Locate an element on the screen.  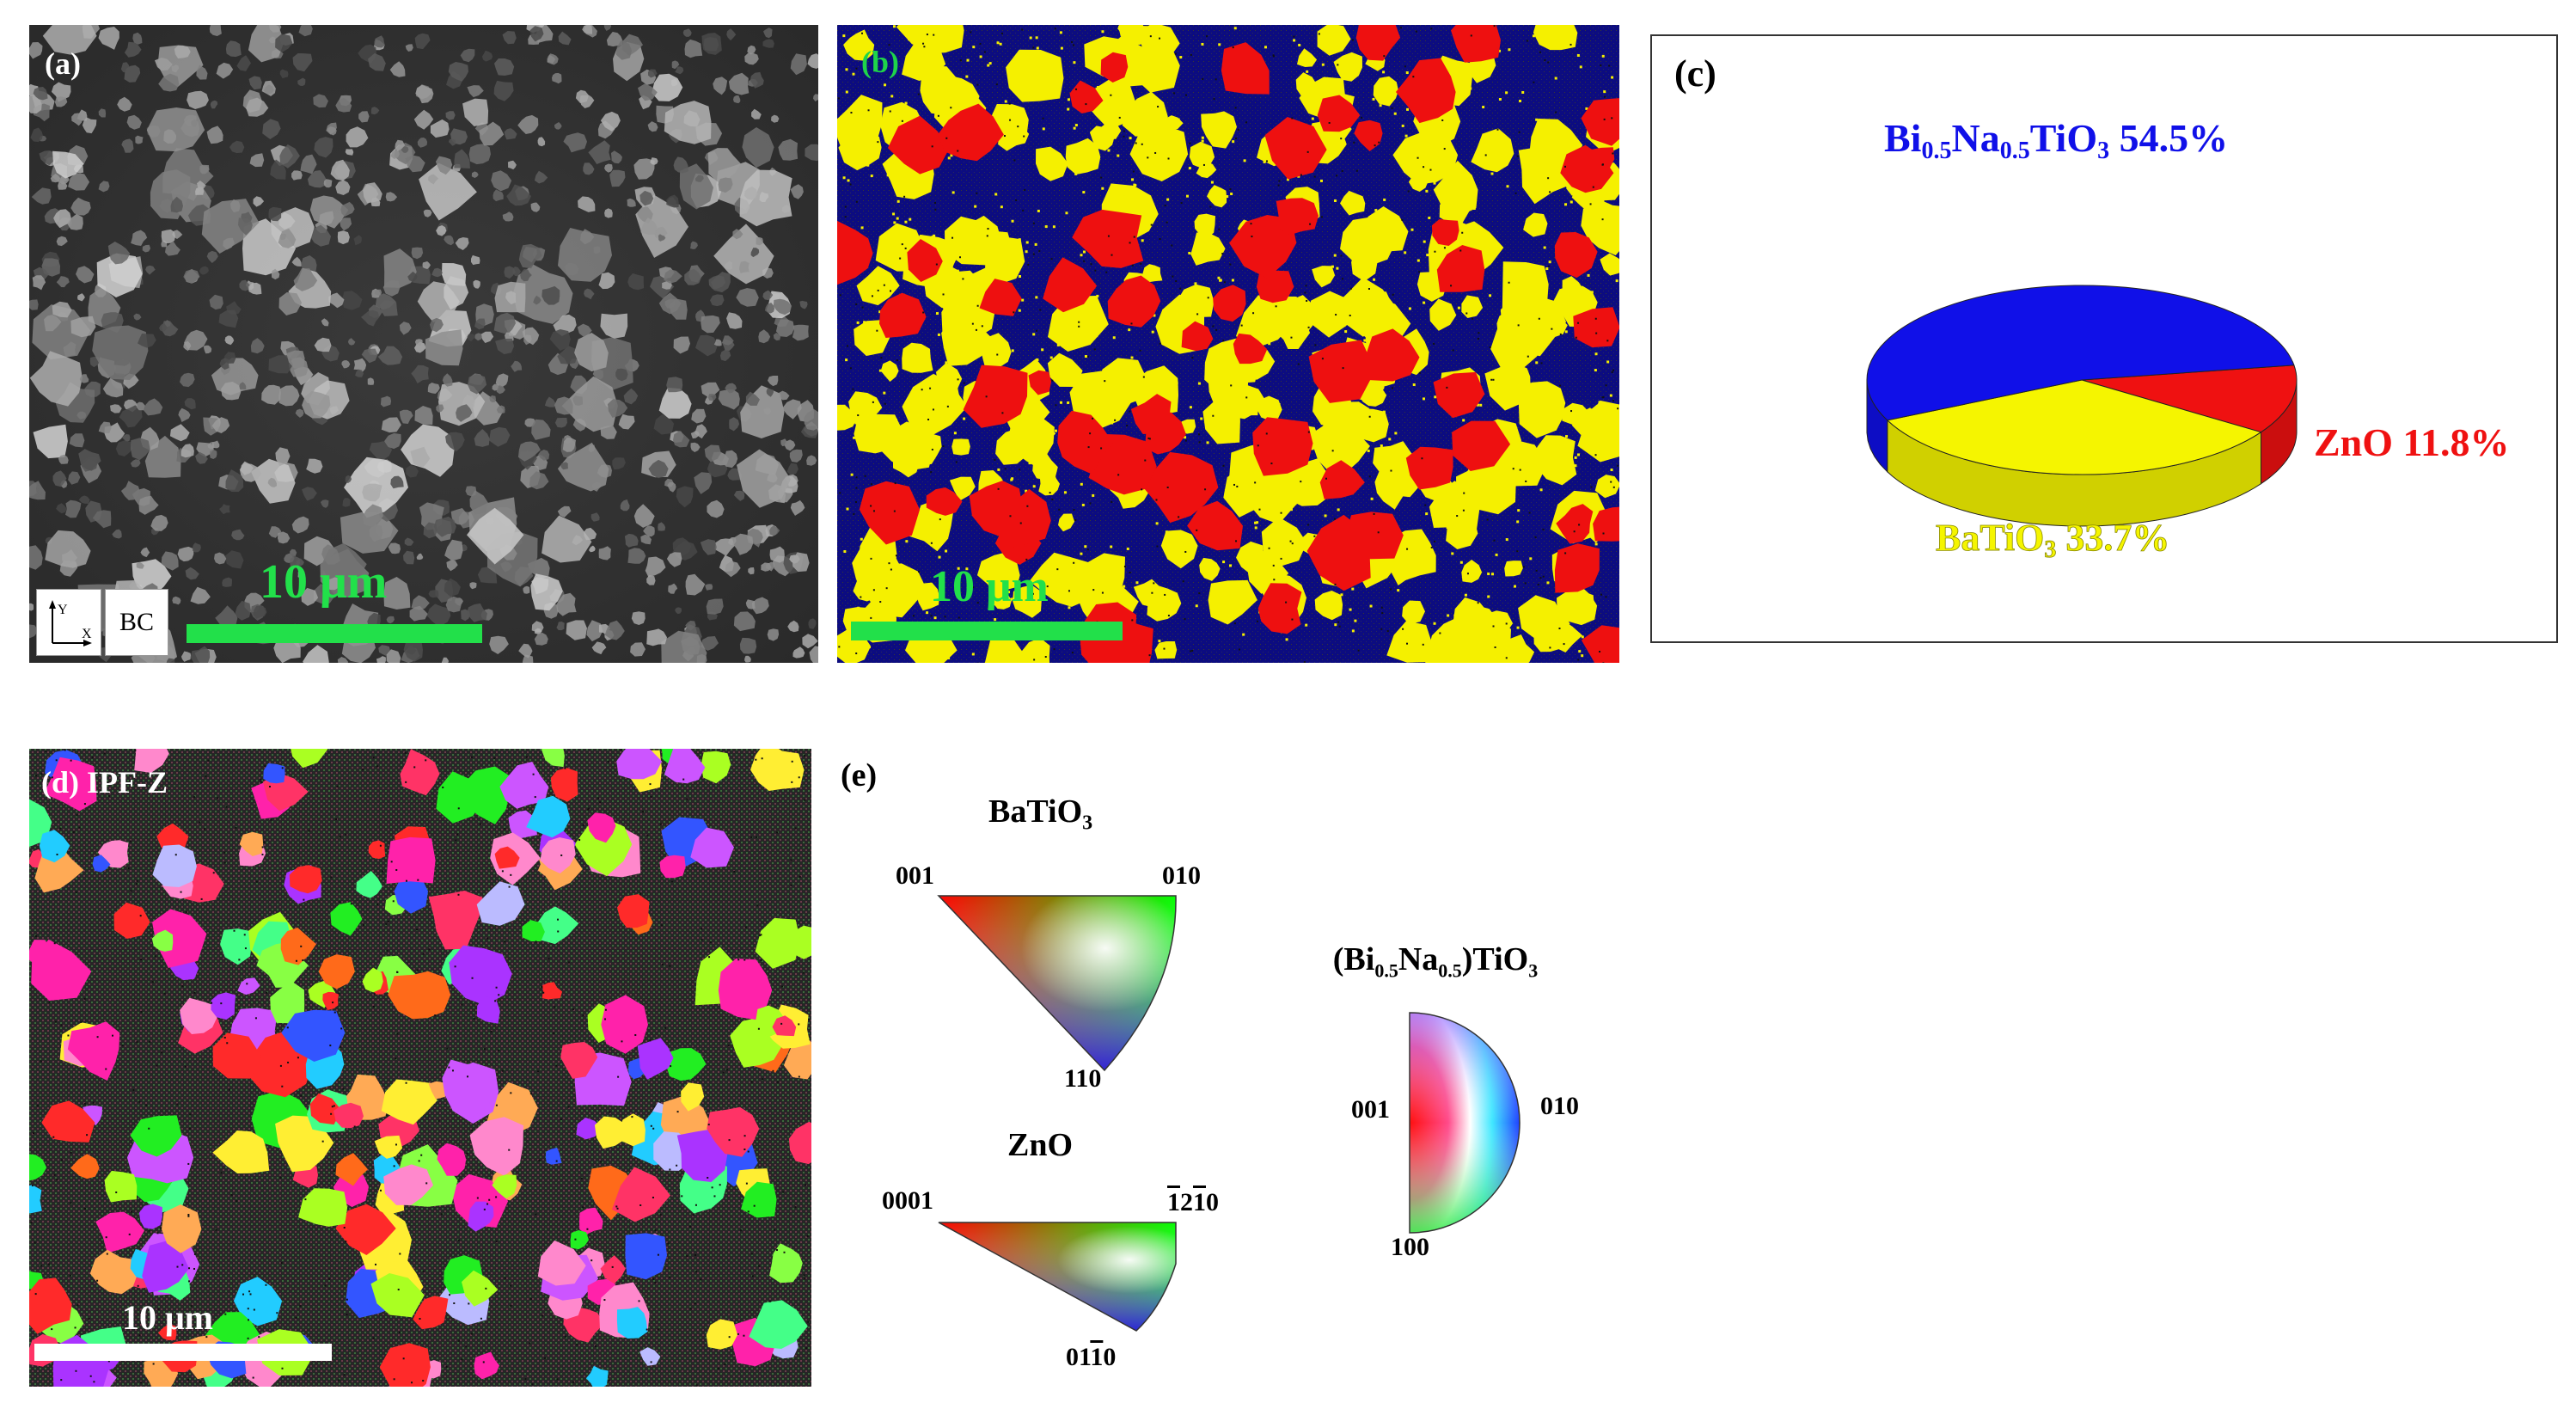
panel-b-label: (b) is located at coordinates (880, 62).